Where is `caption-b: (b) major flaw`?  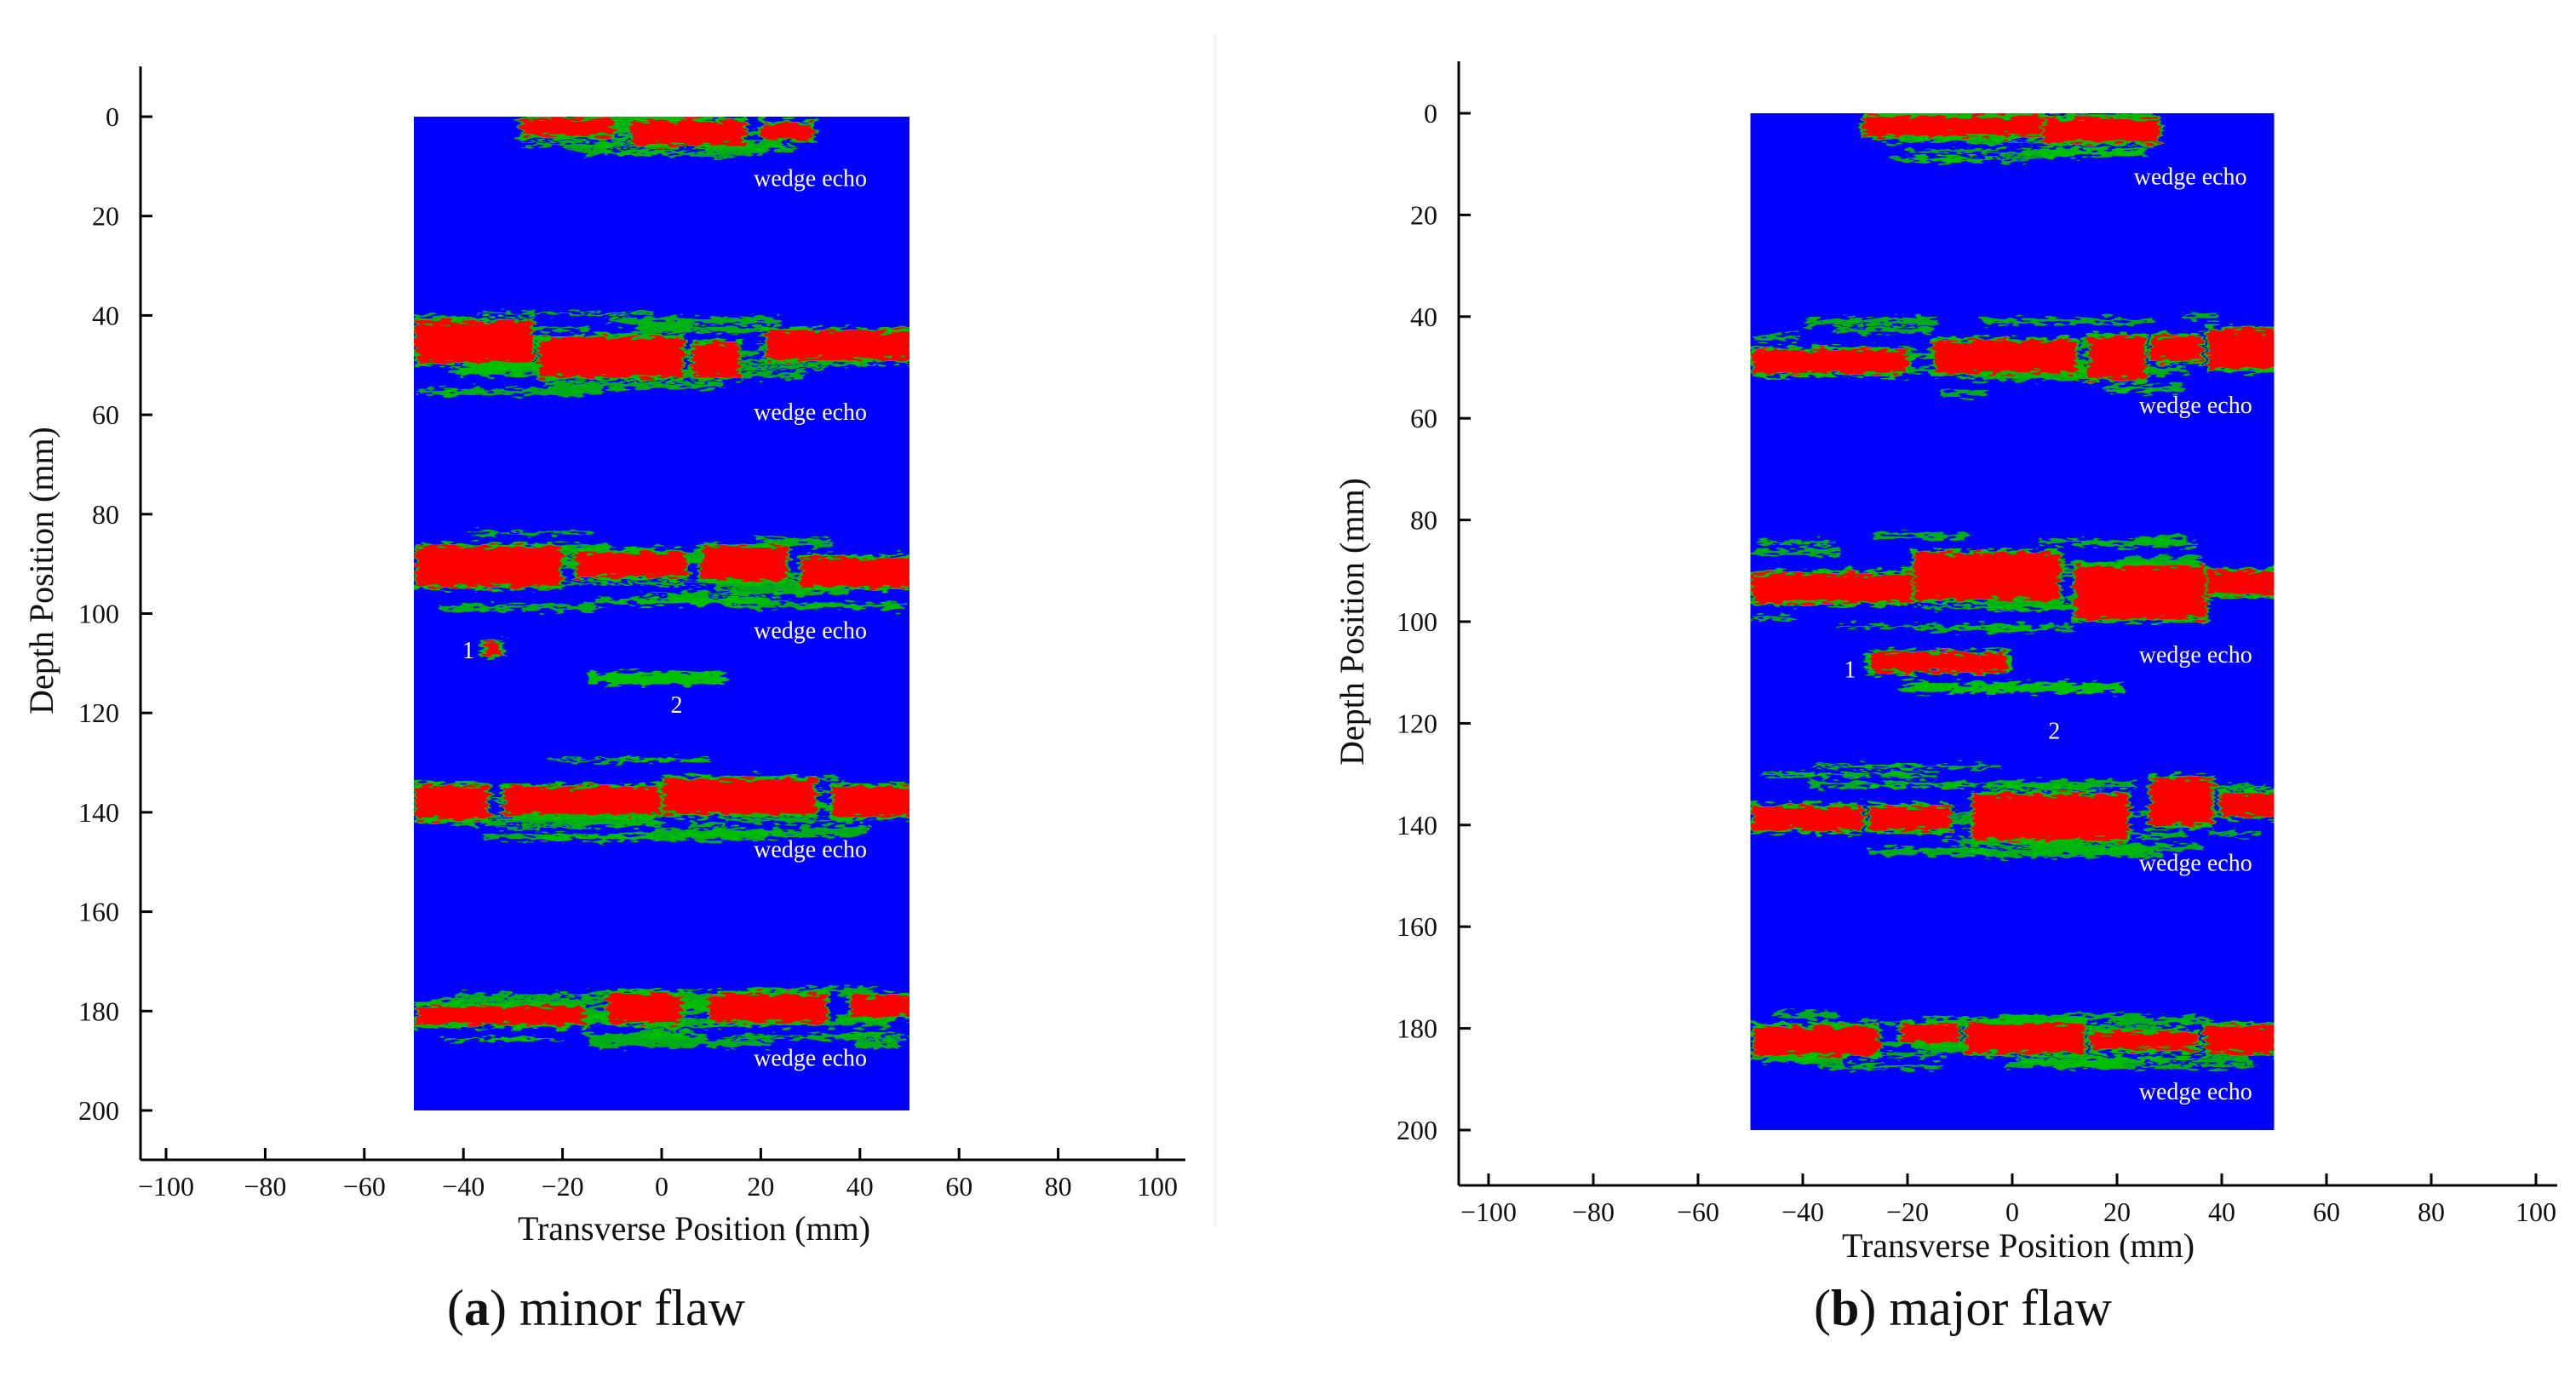
caption-b: (b) major flaw is located at coordinates (1963, 1308).